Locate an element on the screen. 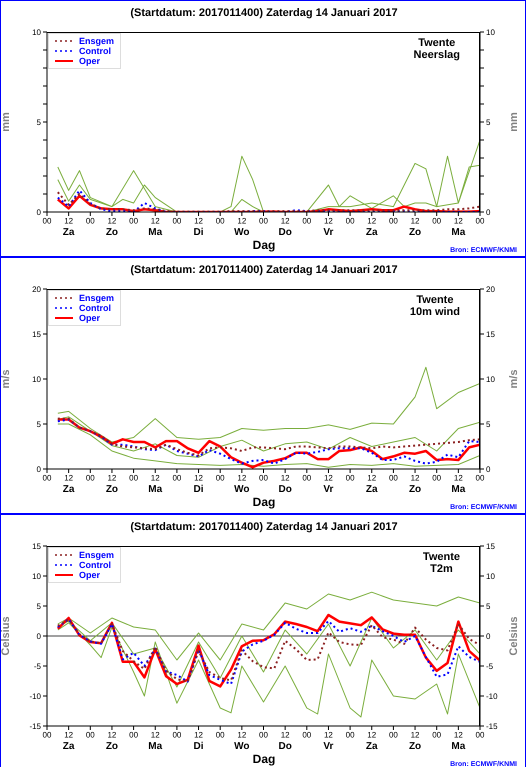 The width and height of the screenshot is (526, 767). text: Twente 10m wind is located at coordinates (435, 306).